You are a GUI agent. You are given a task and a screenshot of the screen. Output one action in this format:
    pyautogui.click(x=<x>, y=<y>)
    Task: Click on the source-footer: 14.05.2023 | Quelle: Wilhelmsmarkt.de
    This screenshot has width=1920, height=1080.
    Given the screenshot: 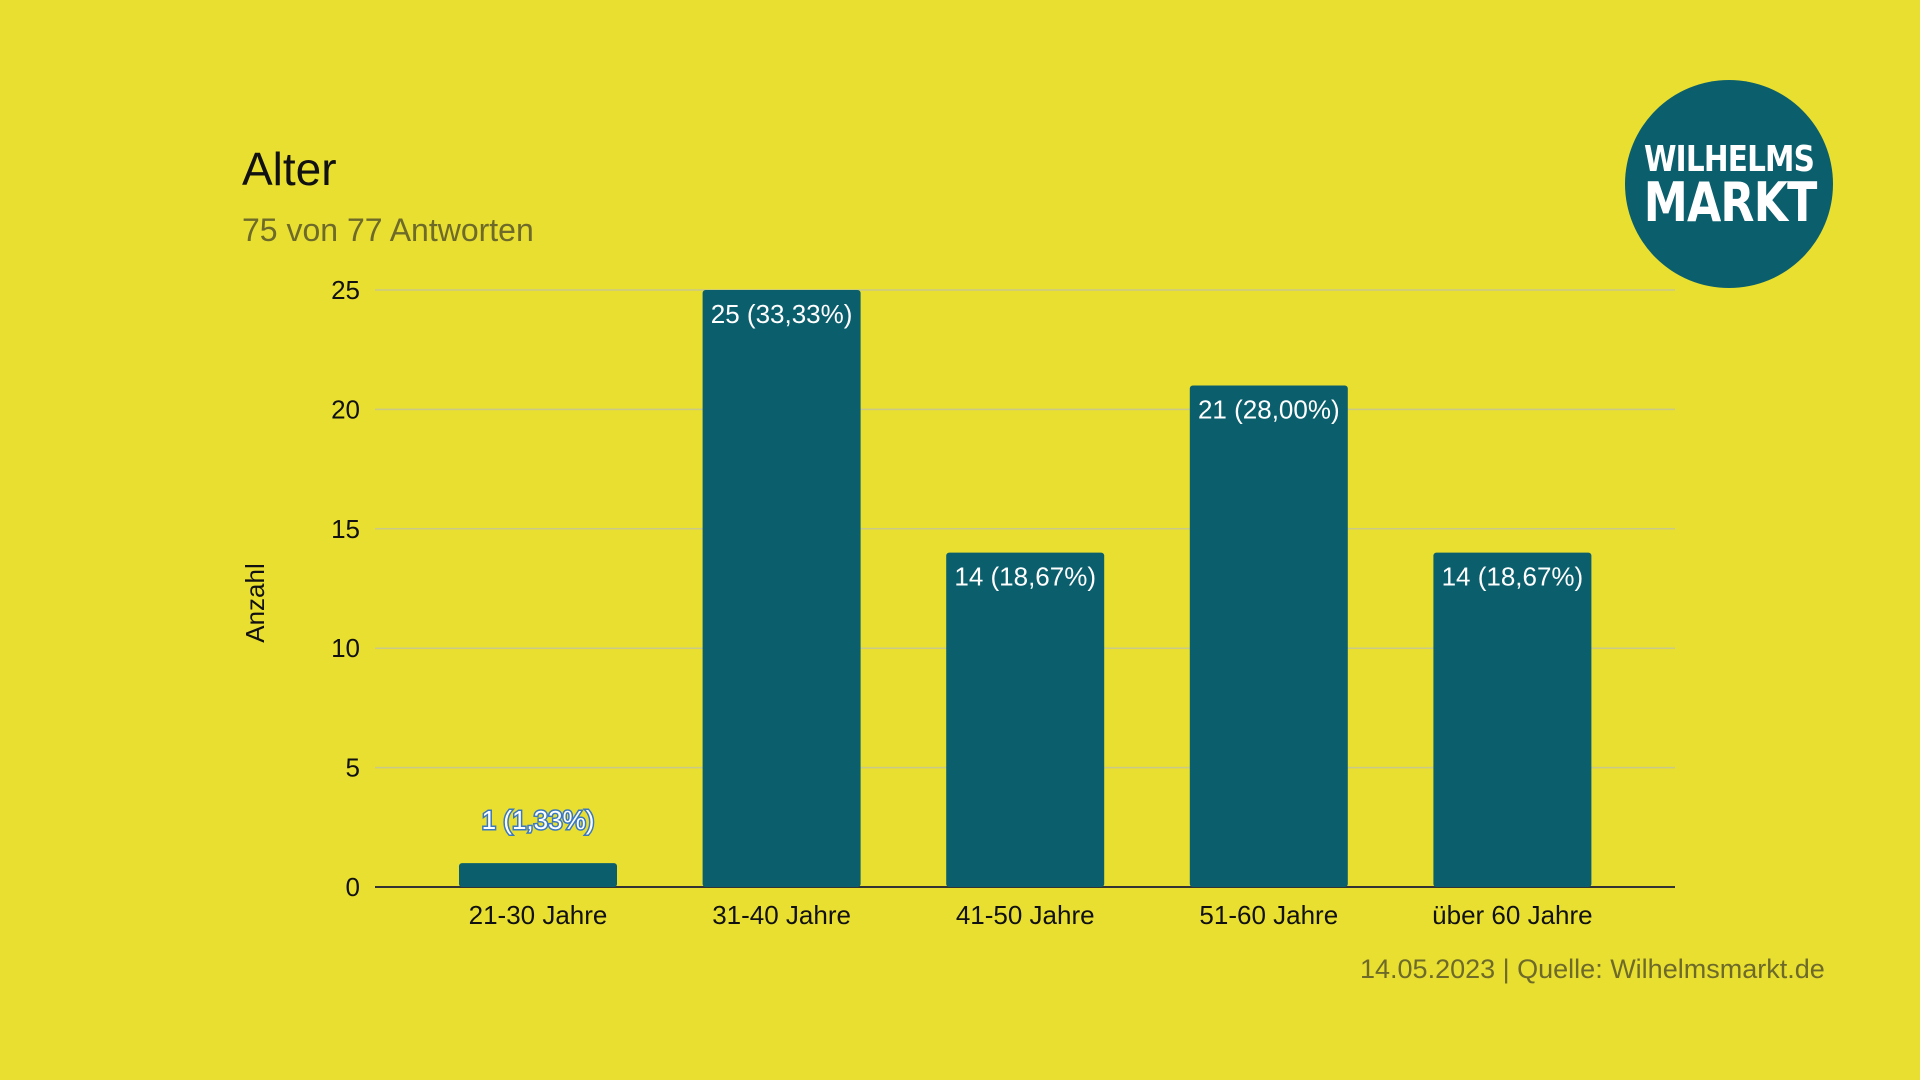 What is the action you would take?
    pyautogui.click(x=1592, y=969)
    